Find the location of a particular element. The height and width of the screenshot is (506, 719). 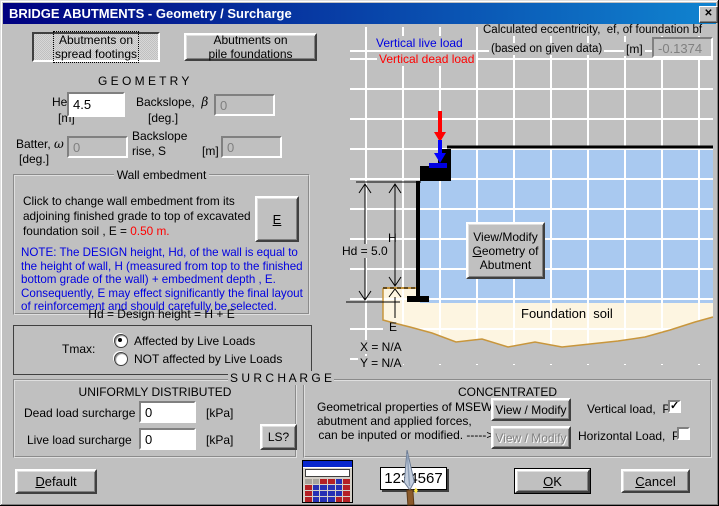

foundation-soil-label: Foundation soil is located at coordinates (567, 313).